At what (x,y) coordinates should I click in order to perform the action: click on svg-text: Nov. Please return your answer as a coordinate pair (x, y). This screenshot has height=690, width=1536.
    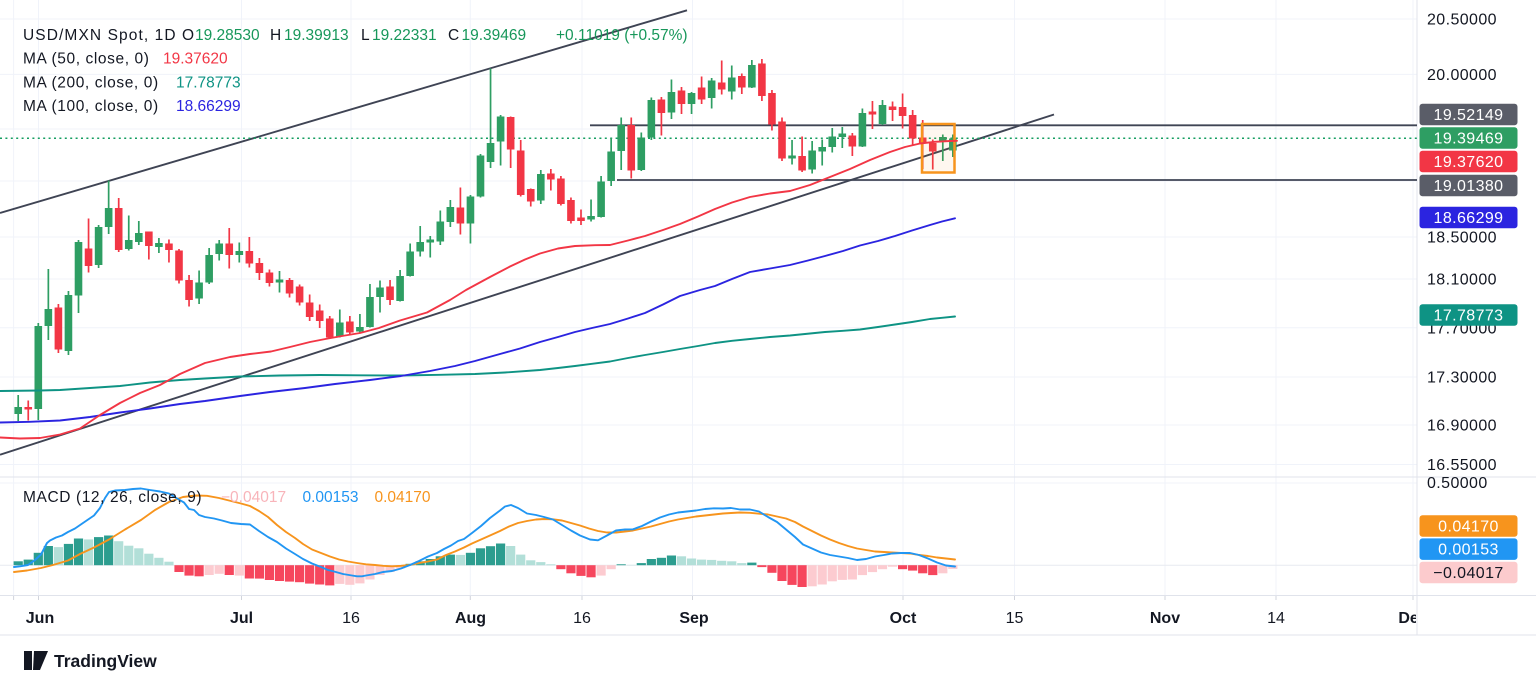
    Looking at the image, I should click on (1165, 618).